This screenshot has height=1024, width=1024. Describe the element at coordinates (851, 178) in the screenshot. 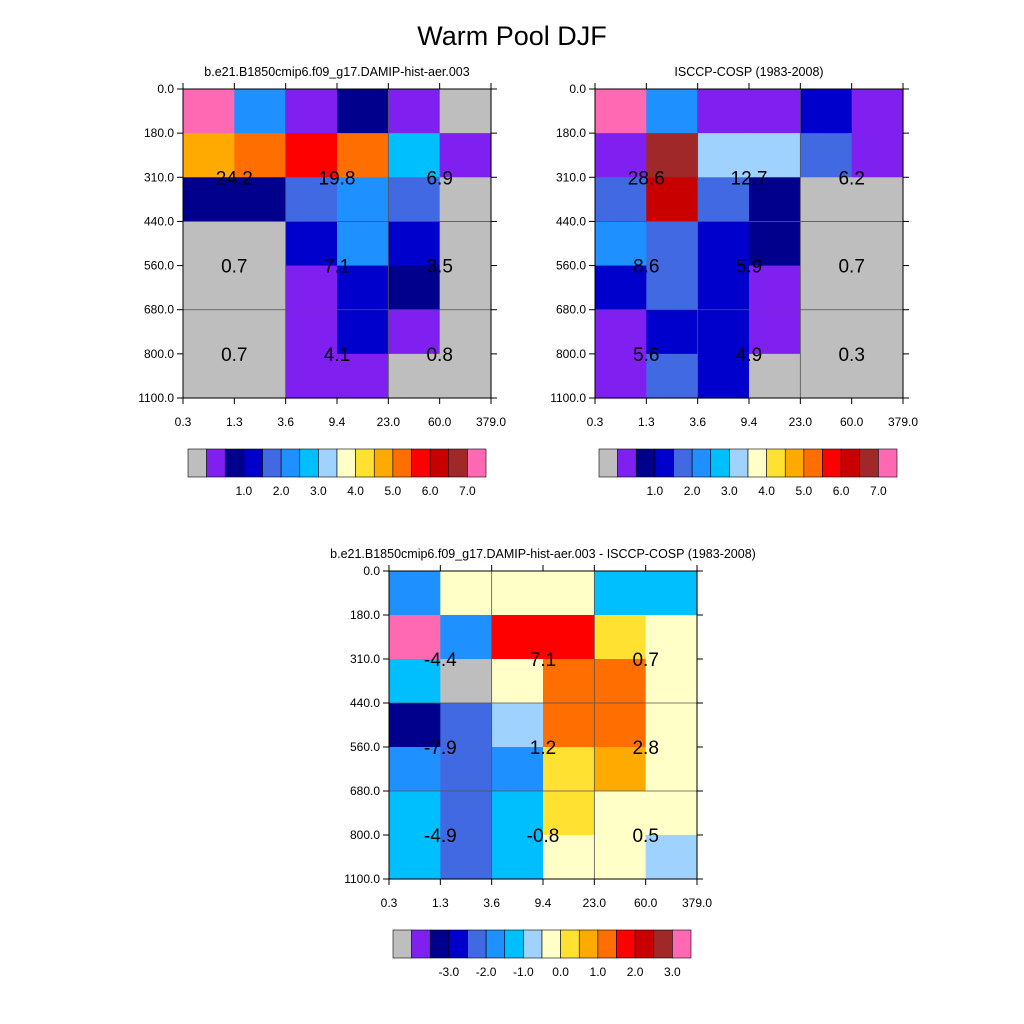

I see `region-value-label: 6.2` at that location.